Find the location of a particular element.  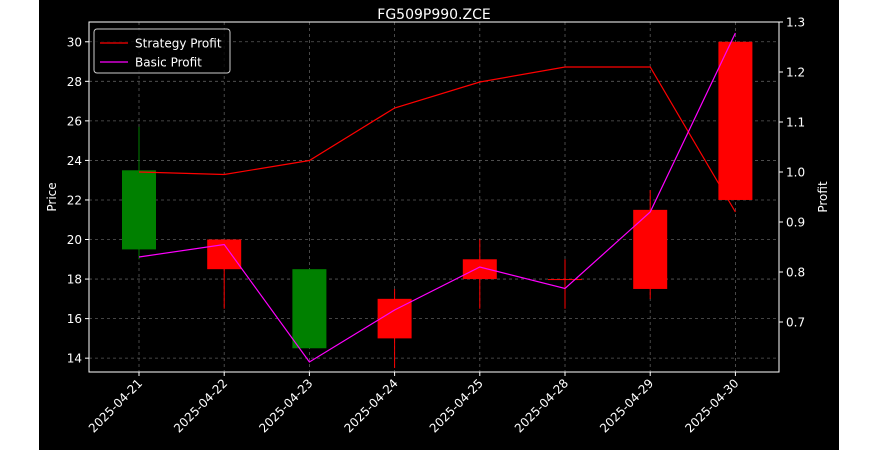

right-tick-label: 0.7 is located at coordinates (795, 323).